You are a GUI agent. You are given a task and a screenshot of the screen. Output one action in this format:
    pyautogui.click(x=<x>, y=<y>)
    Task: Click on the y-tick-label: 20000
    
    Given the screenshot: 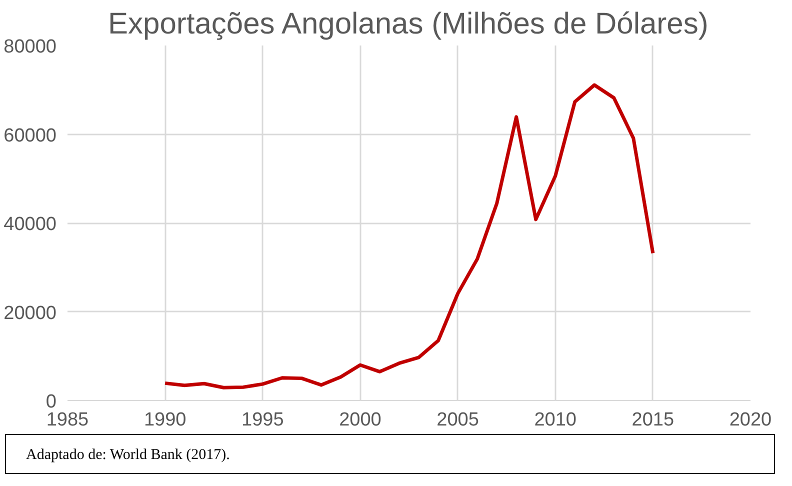 What is the action you would take?
    pyautogui.click(x=30, y=313)
    